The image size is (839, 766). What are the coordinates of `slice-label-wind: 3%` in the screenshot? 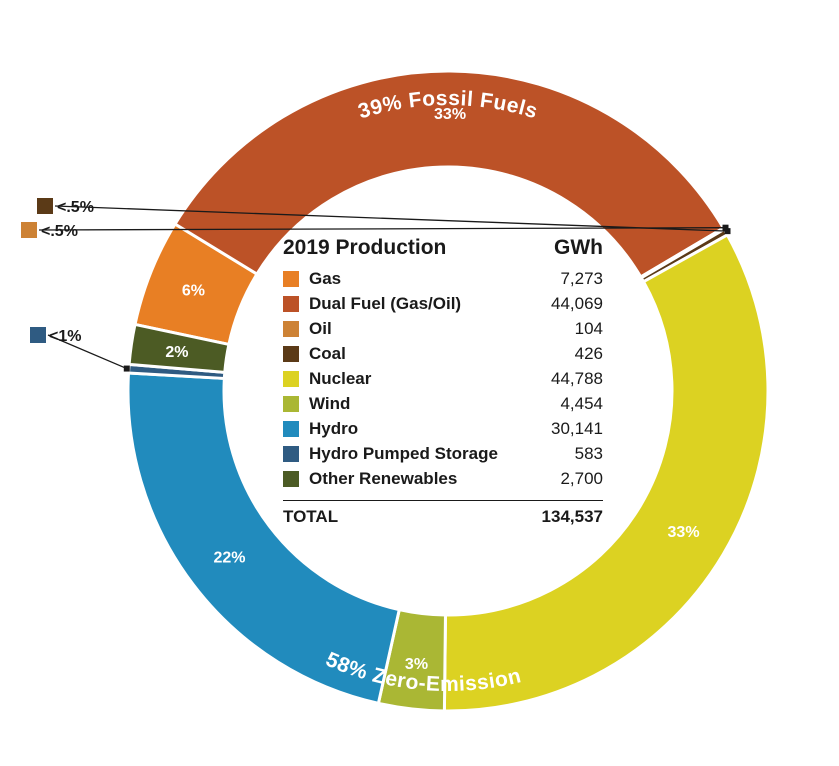 It's located at (416, 664).